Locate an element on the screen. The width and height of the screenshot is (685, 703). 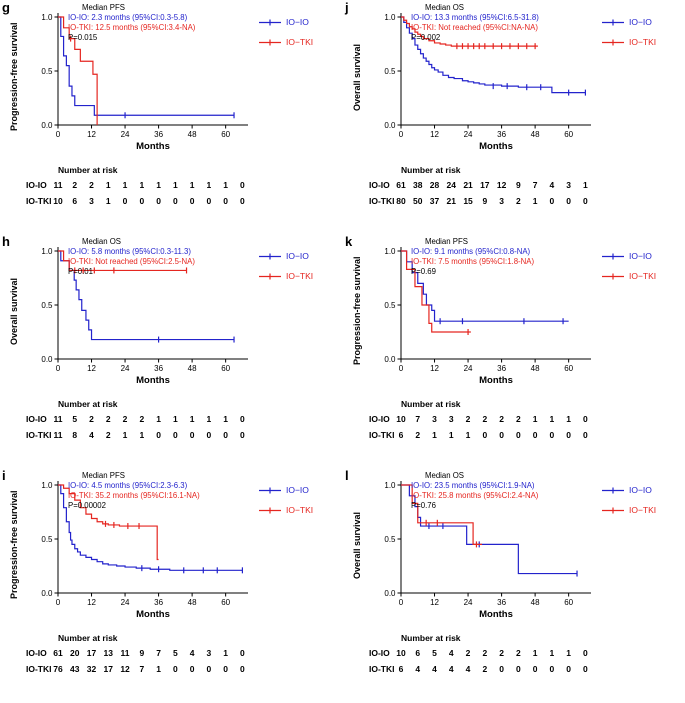
median-title: Median OS is located at coordinates (445, 475).